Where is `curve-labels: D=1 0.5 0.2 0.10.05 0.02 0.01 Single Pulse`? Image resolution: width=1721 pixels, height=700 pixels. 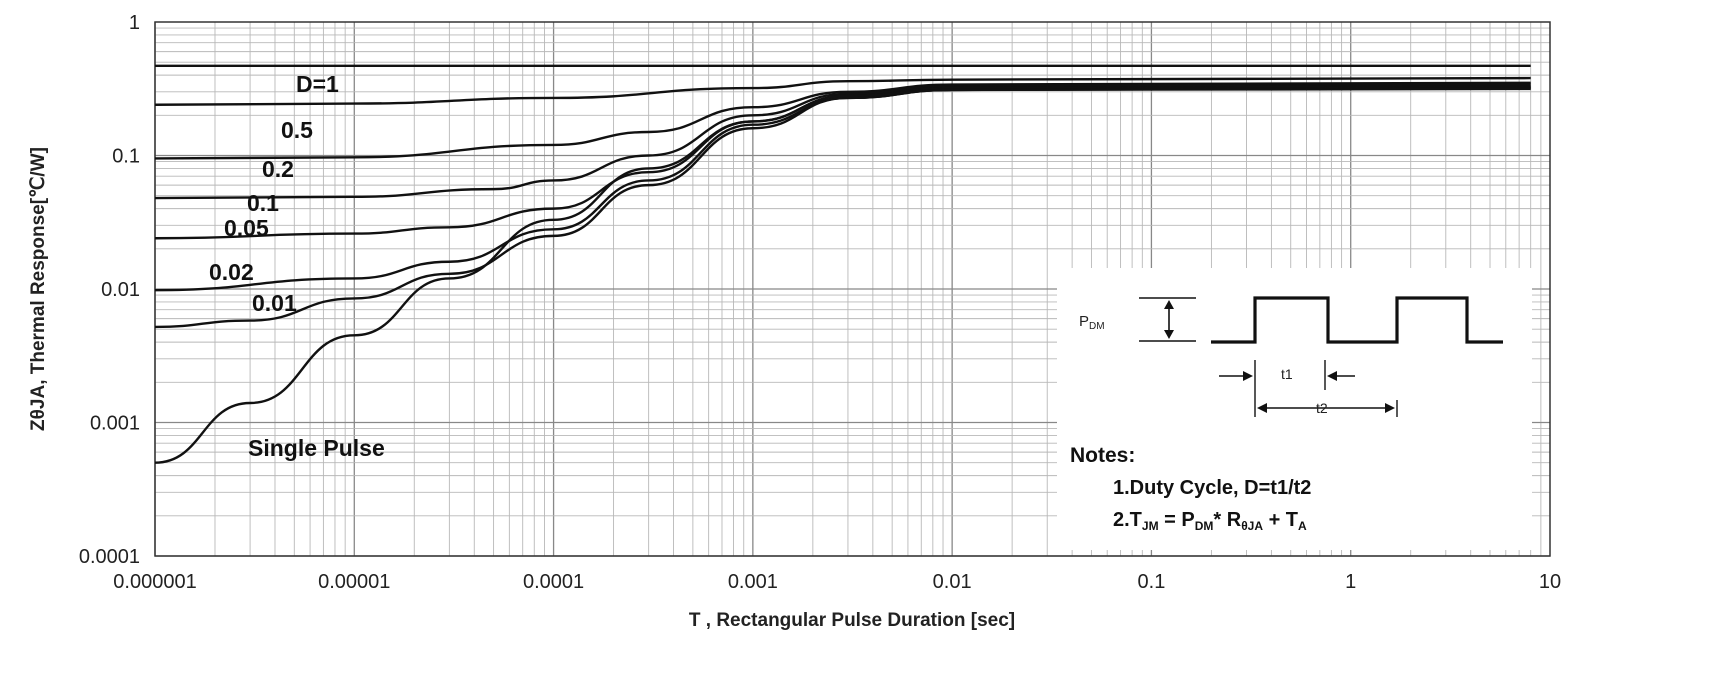 curve-labels: D=1 0.5 0.2 0.10.05 0.02 0.01 Single Pulse is located at coordinates (297, 266).